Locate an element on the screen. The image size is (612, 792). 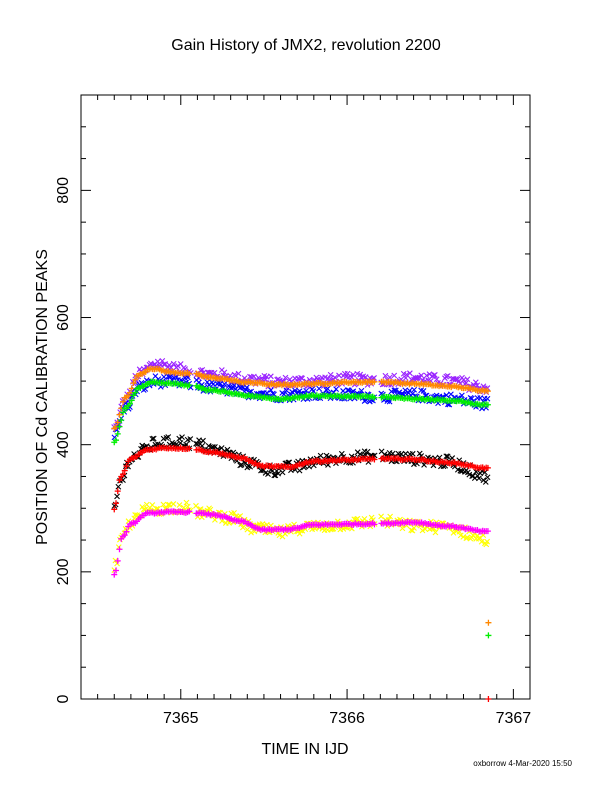
x-tick-label: 7367 is located at coordinates (514, 718).